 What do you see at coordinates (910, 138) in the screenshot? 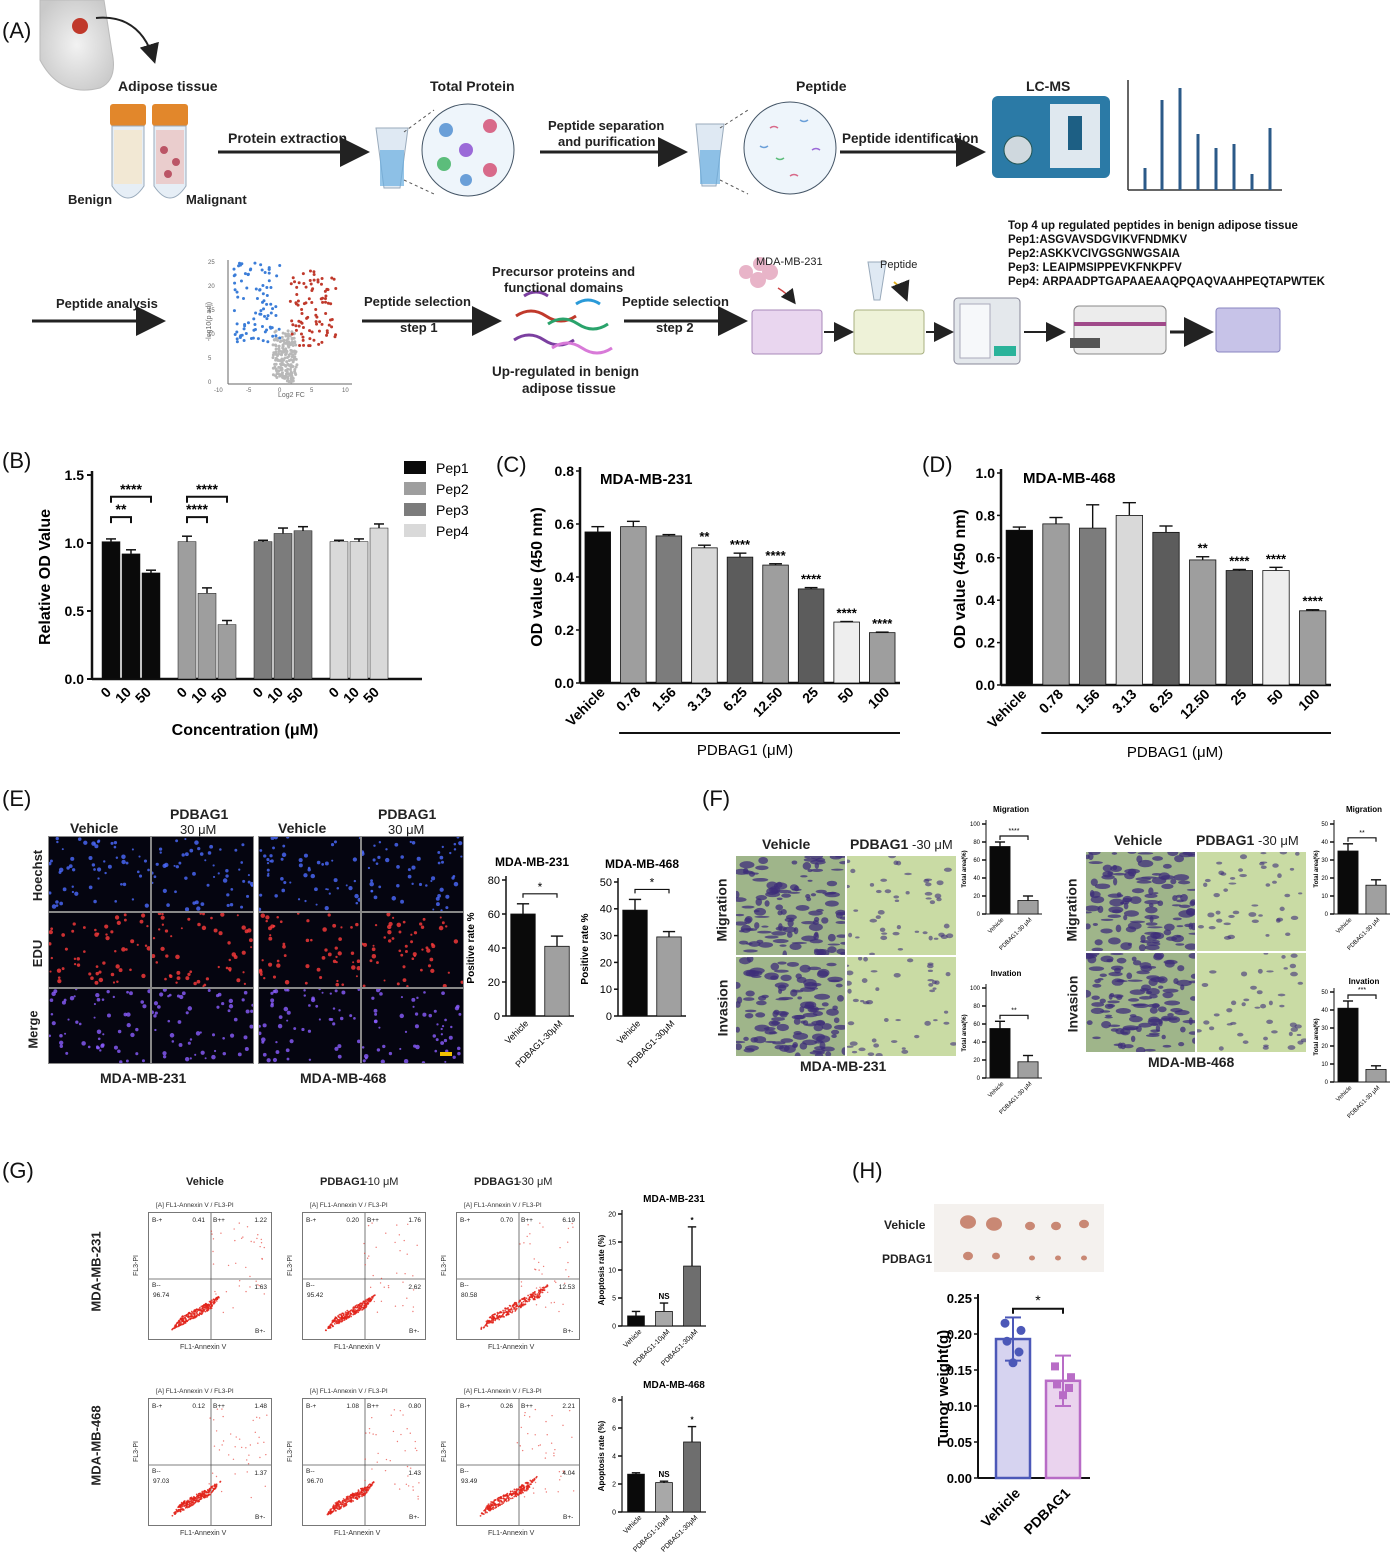
I see `peptide-identification-label: Peptide identification` at bounding box center [910, 138].